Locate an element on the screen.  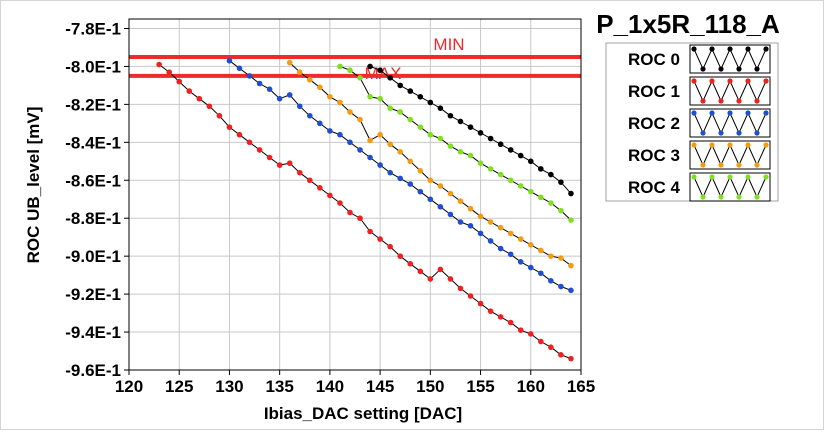
x-tick-label: 125 is located at coordinates (179, 386).